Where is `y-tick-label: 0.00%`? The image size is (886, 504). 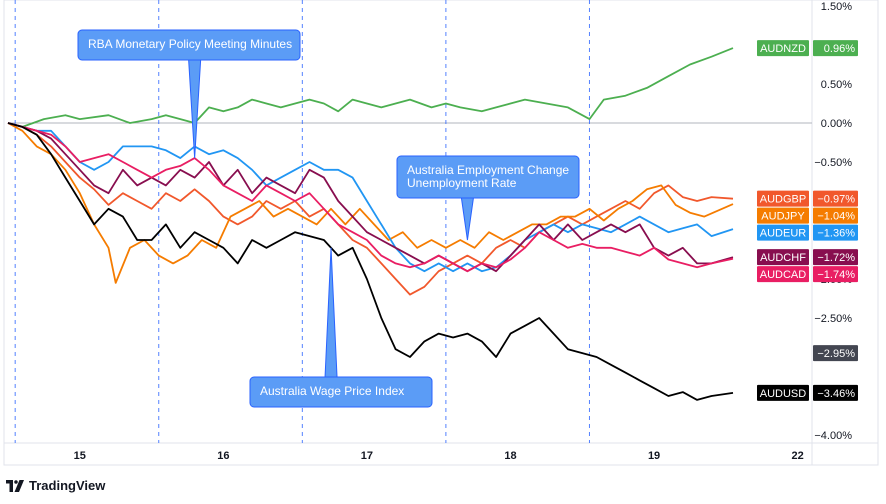
y-tick-label: 0.00% is located at coordinates (836, 124).